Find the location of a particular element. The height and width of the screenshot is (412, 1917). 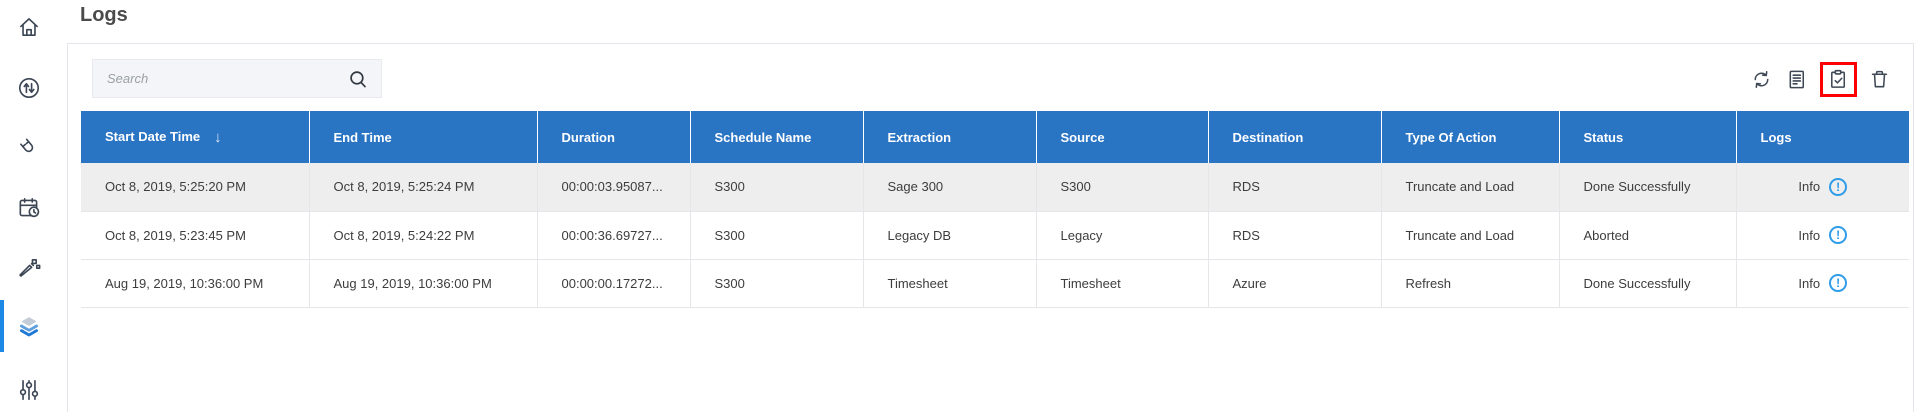

cell-end-time: Oct 8, 2019, 5:24:22 PM is located at coordinates (422, 235).